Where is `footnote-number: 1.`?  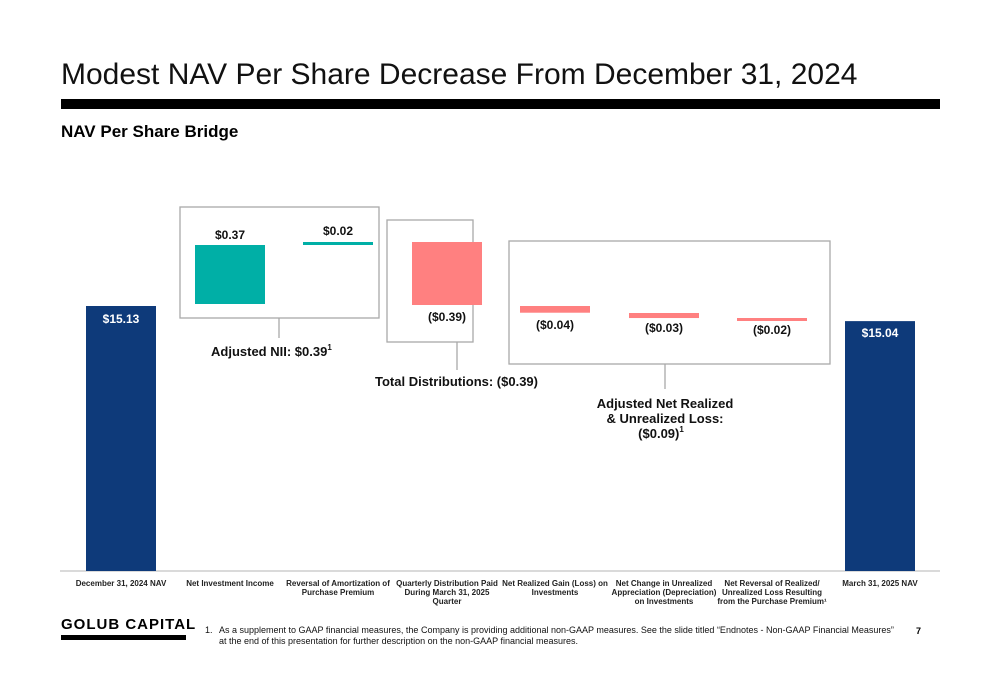 footnote-number: 1. is located at coordinates (209, 630).